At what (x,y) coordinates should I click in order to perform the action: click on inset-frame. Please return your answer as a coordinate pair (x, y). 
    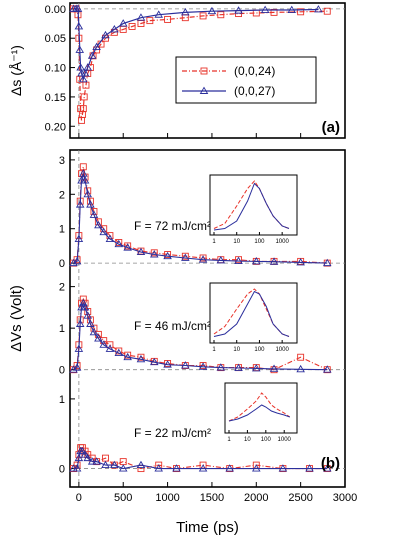
    Looking at the image, I should click on (253, 205).